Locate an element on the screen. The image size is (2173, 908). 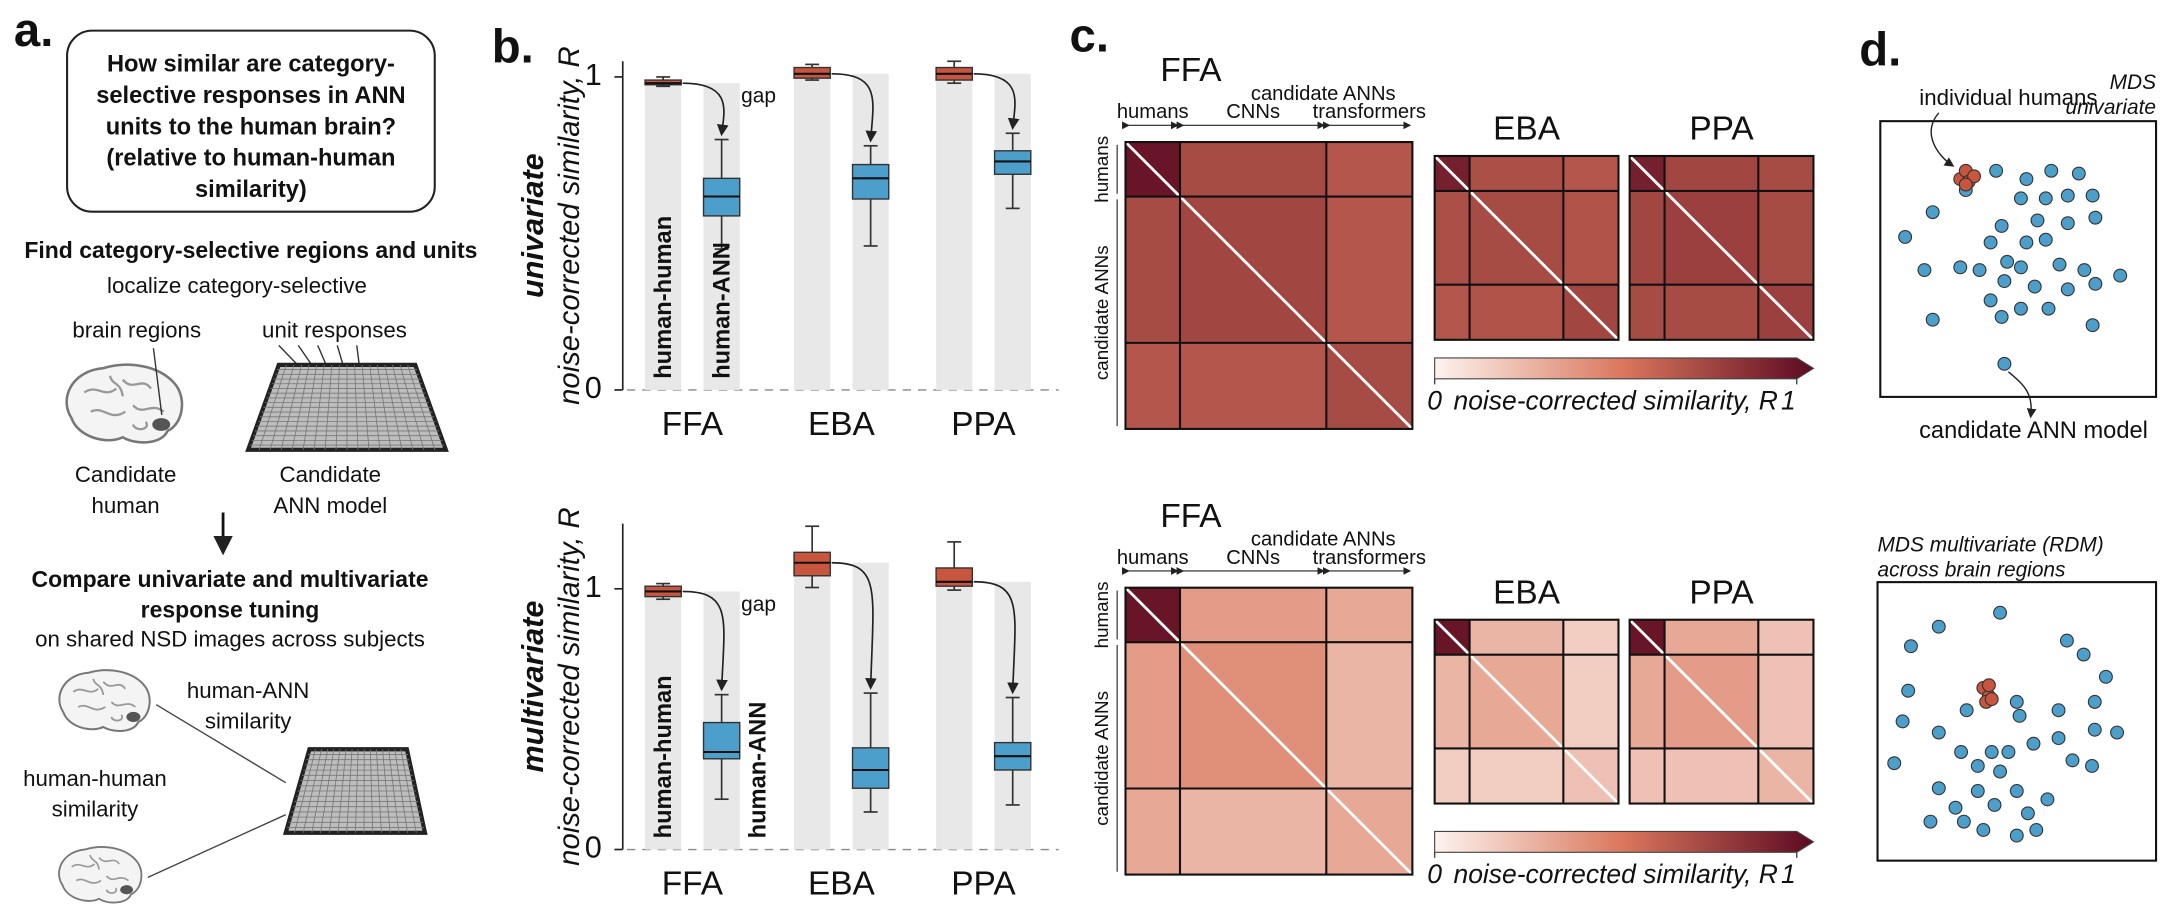
row-label: humans is located at coordinates (1101, 169).